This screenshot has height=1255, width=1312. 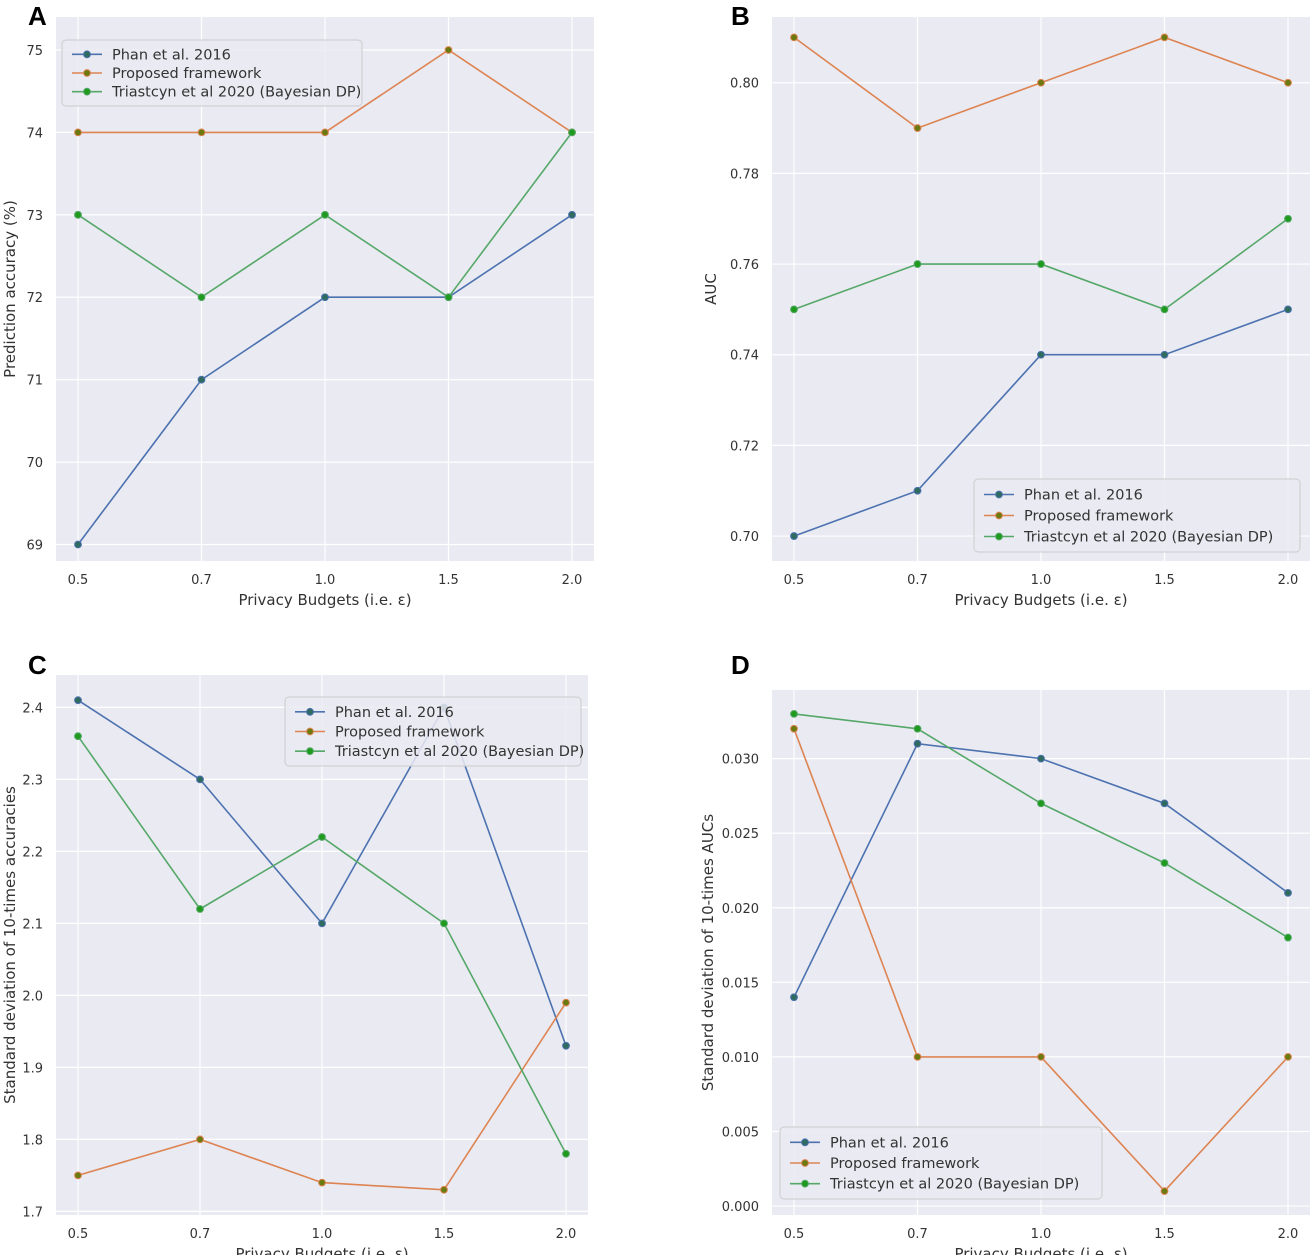 I want to click on y-tick-label: 2.4, so click(x=32, y=708).